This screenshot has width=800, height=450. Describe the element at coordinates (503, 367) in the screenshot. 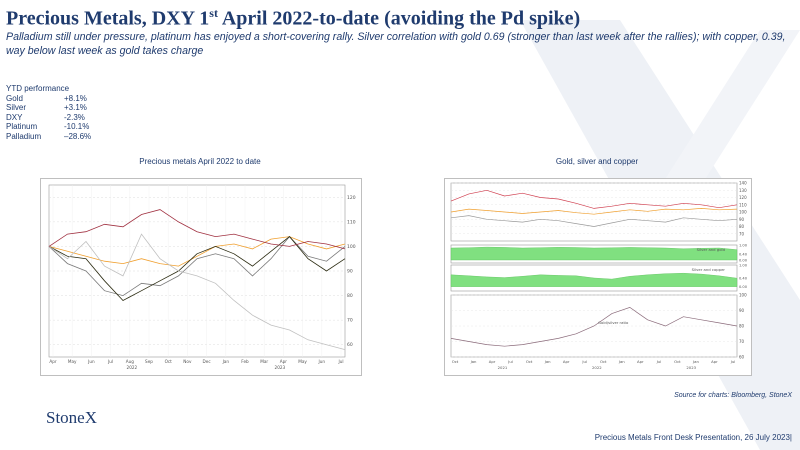

I see `year-label: 2021` at that location.